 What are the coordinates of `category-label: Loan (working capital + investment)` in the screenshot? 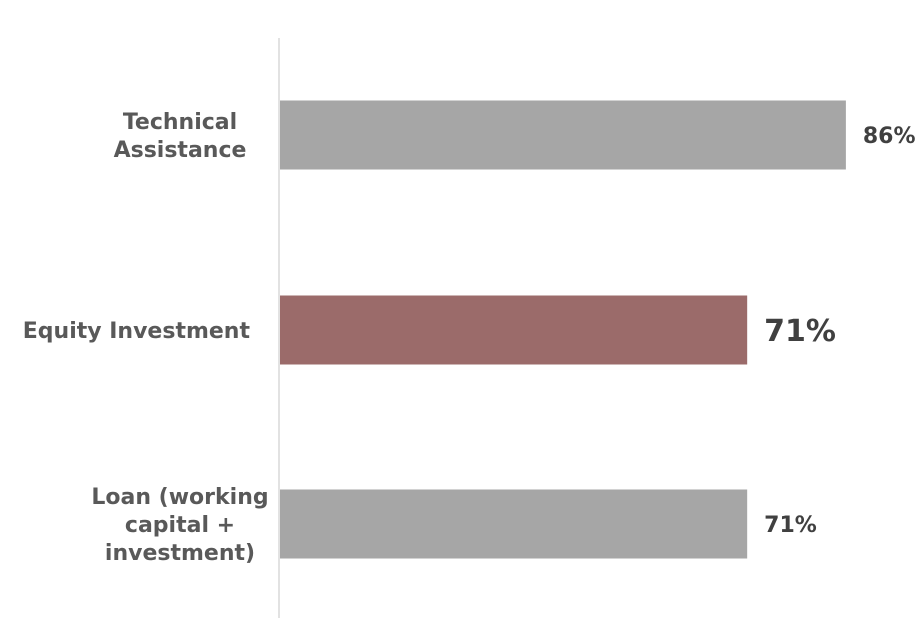 It's located at (179, 525).